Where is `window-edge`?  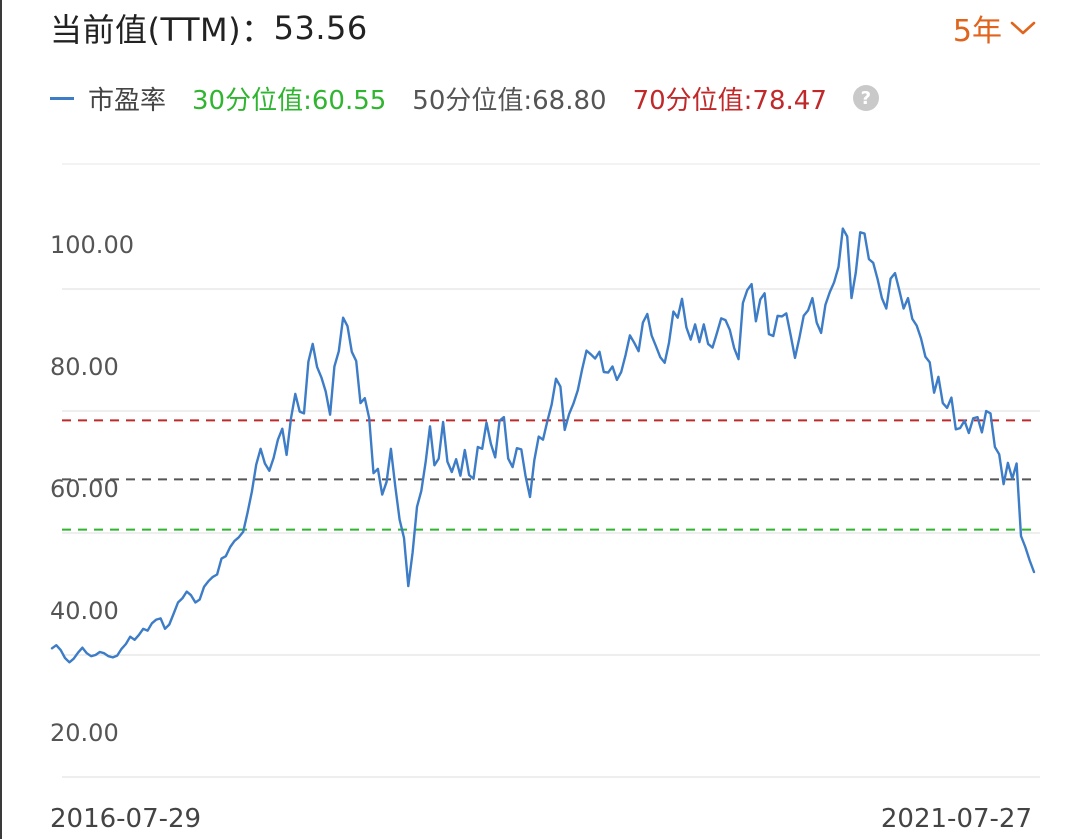
window-edge is located at coordinates (1, 419).